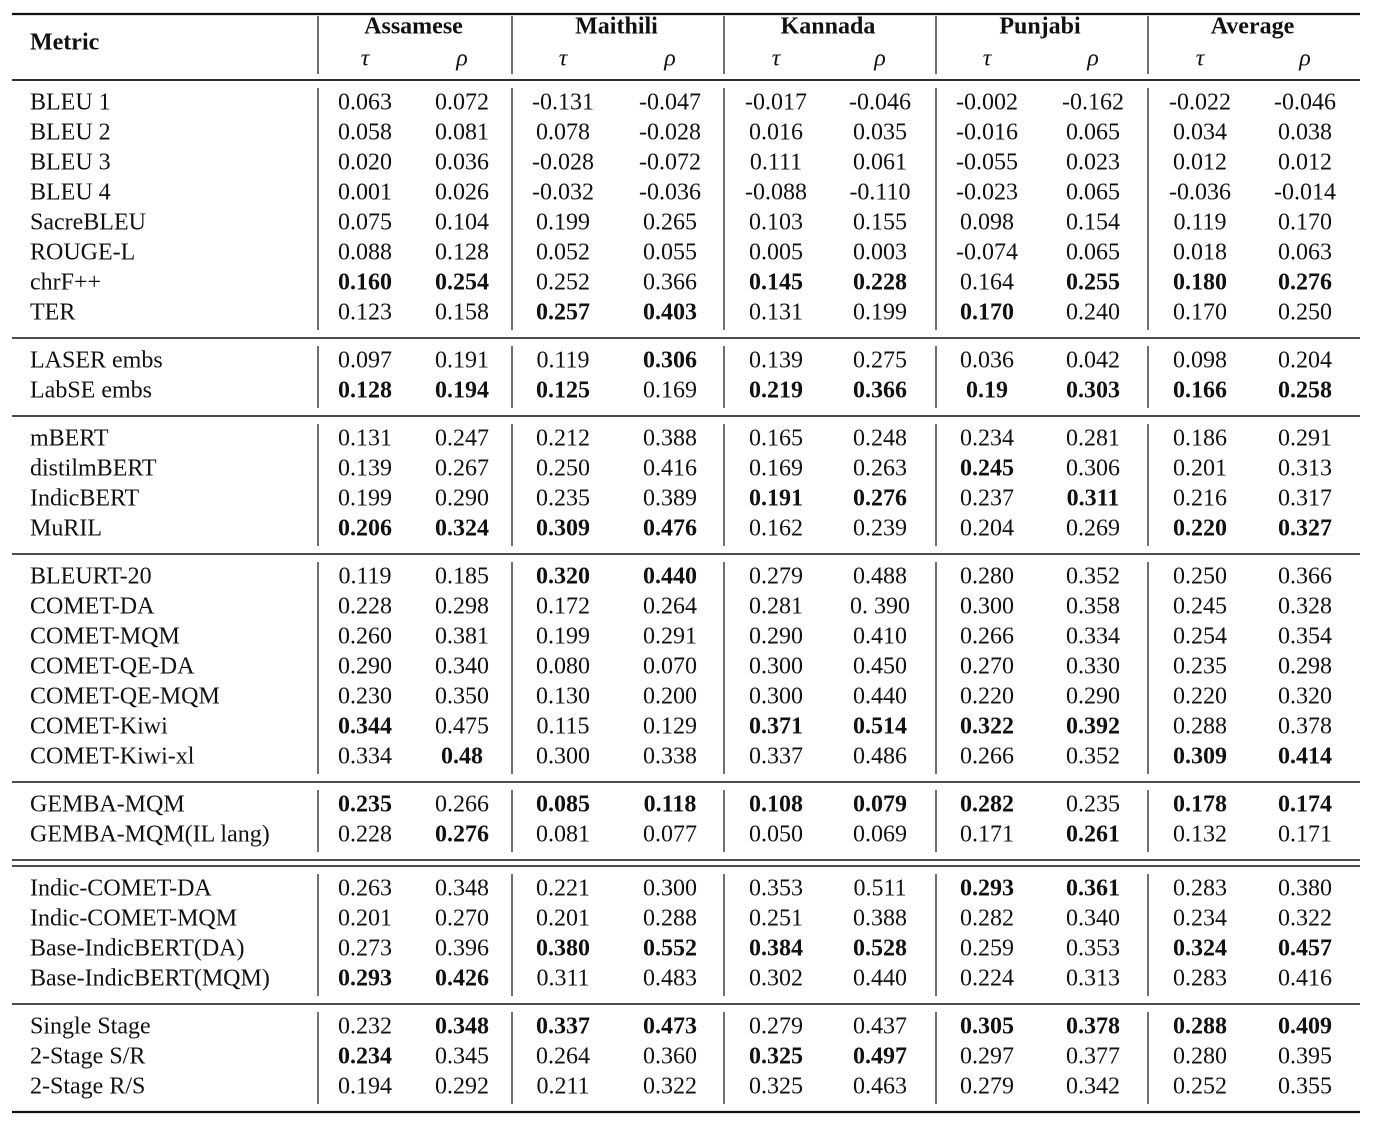 The image size is (1374, 1134). Describe the element at coordinates (563, 835) in the screenshot. I see `cell-value: 0.081` at that location.